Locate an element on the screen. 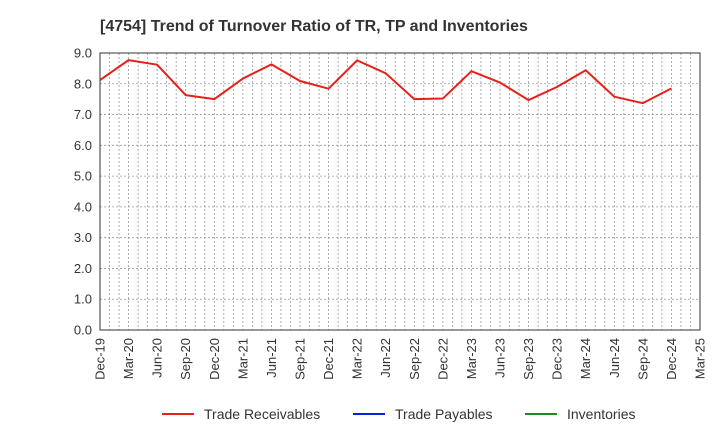 This screenshot has height=440, width=720. x-tick-label: Dec-20 is located at coordinates (214, 359).